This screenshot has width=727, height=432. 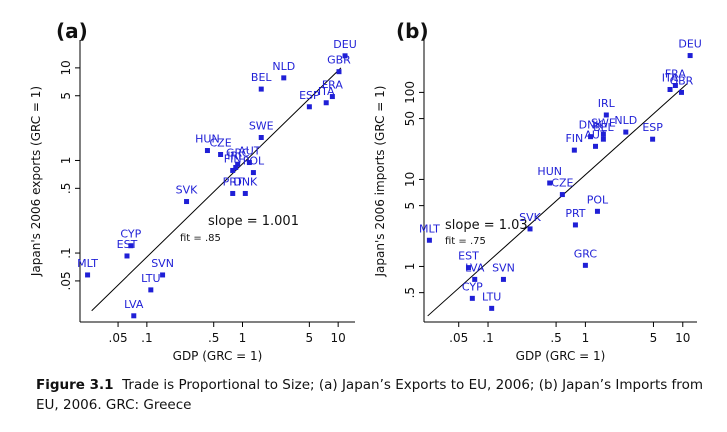 I want to click on point-label: SVK, so click(x=530, y=217).